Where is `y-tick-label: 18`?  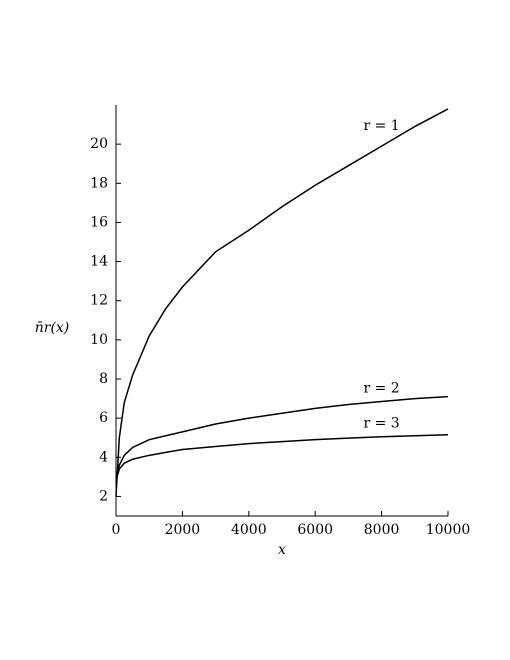 y-tick-label: 18 is located at coordinates (99, 183).